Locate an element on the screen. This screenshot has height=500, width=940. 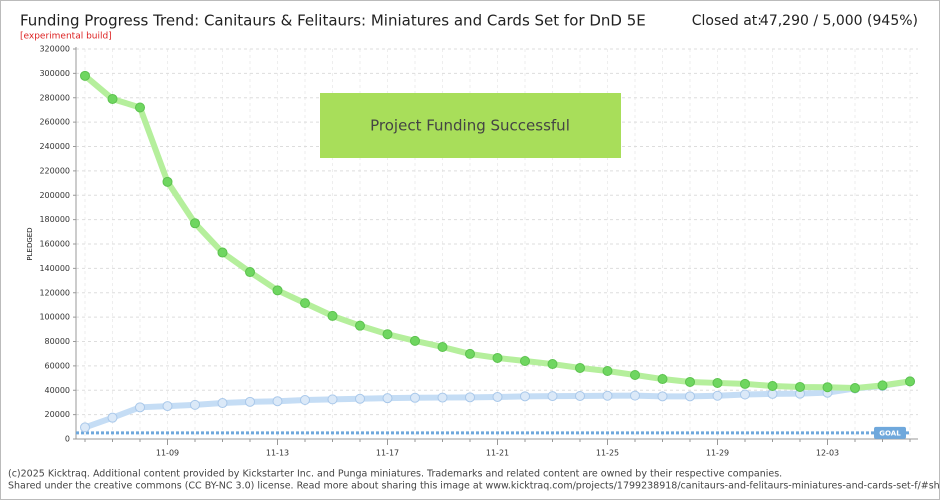
y-tick-label: 220000 is located at coordinates (54, 170).